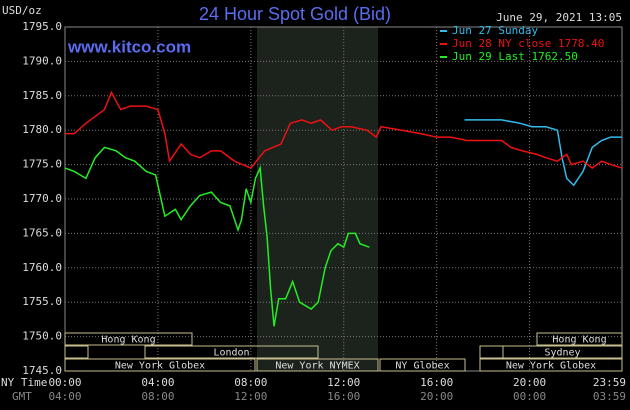 The height and width of the screenshot is (410, 630). I want to click on chart-title: 24 Hour Spot Gold (Bid), so click(295, 14).